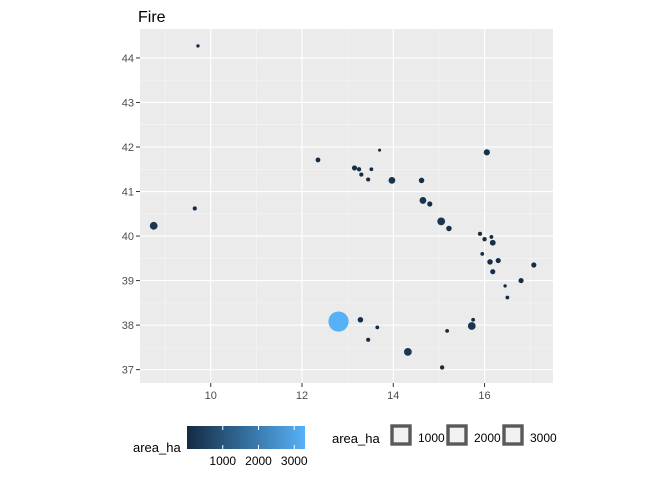 The image size is (672, 480). What do you see at coordinates (294, 461) in the screenshot?
I see `colorbar-label: 3000` at bounding box center [294, 461].